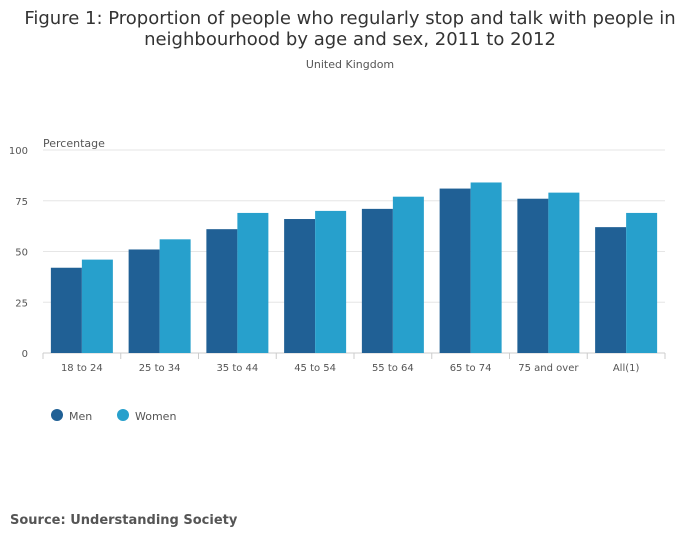  Describe the element at coordinates (21, 303) in the screenshot. I see `y-tick-label: 25` at that location.